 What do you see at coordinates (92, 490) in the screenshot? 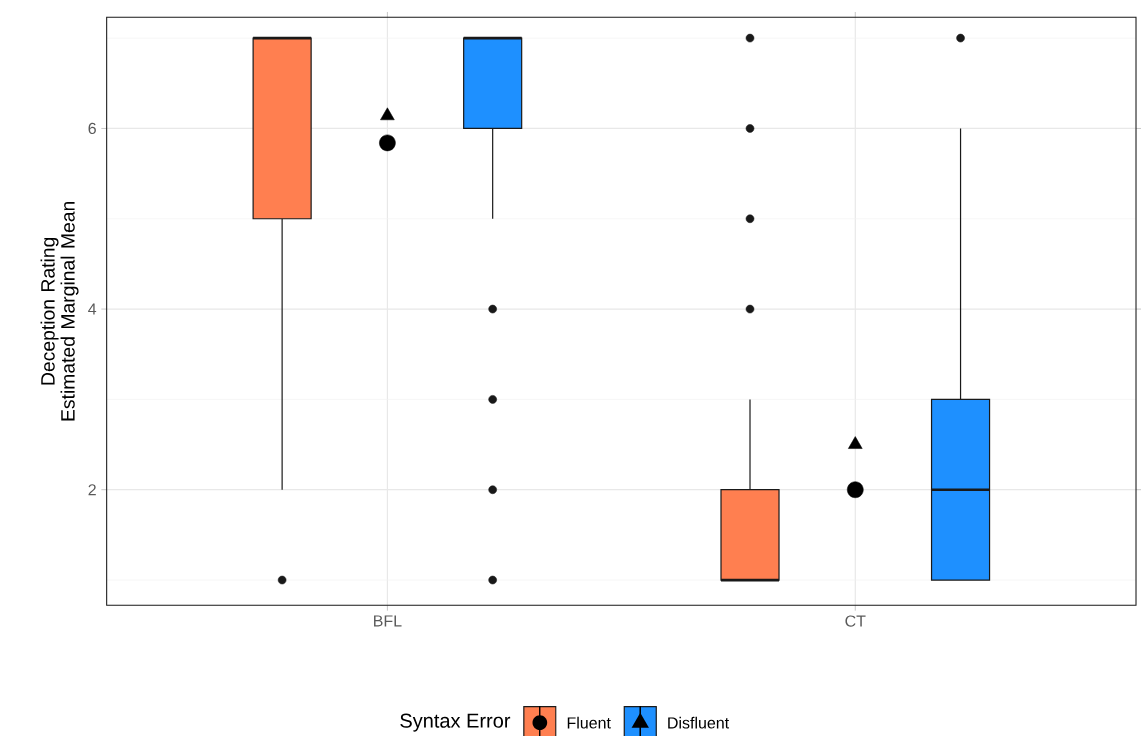
I see `y-tick-label: 2` at bounding box center [92, 490].